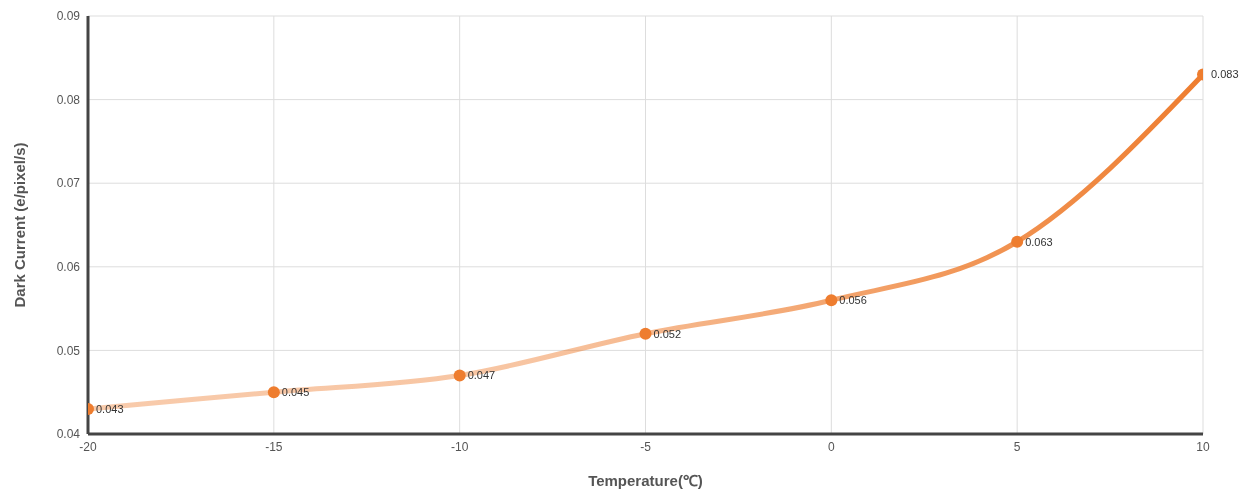 The height and width of the screenshot is (502, 1257). What do you see at coordinates (1017, 446) in the screenshot?
I see `x-tick-label: 5` at bounding box center [1017, 446].